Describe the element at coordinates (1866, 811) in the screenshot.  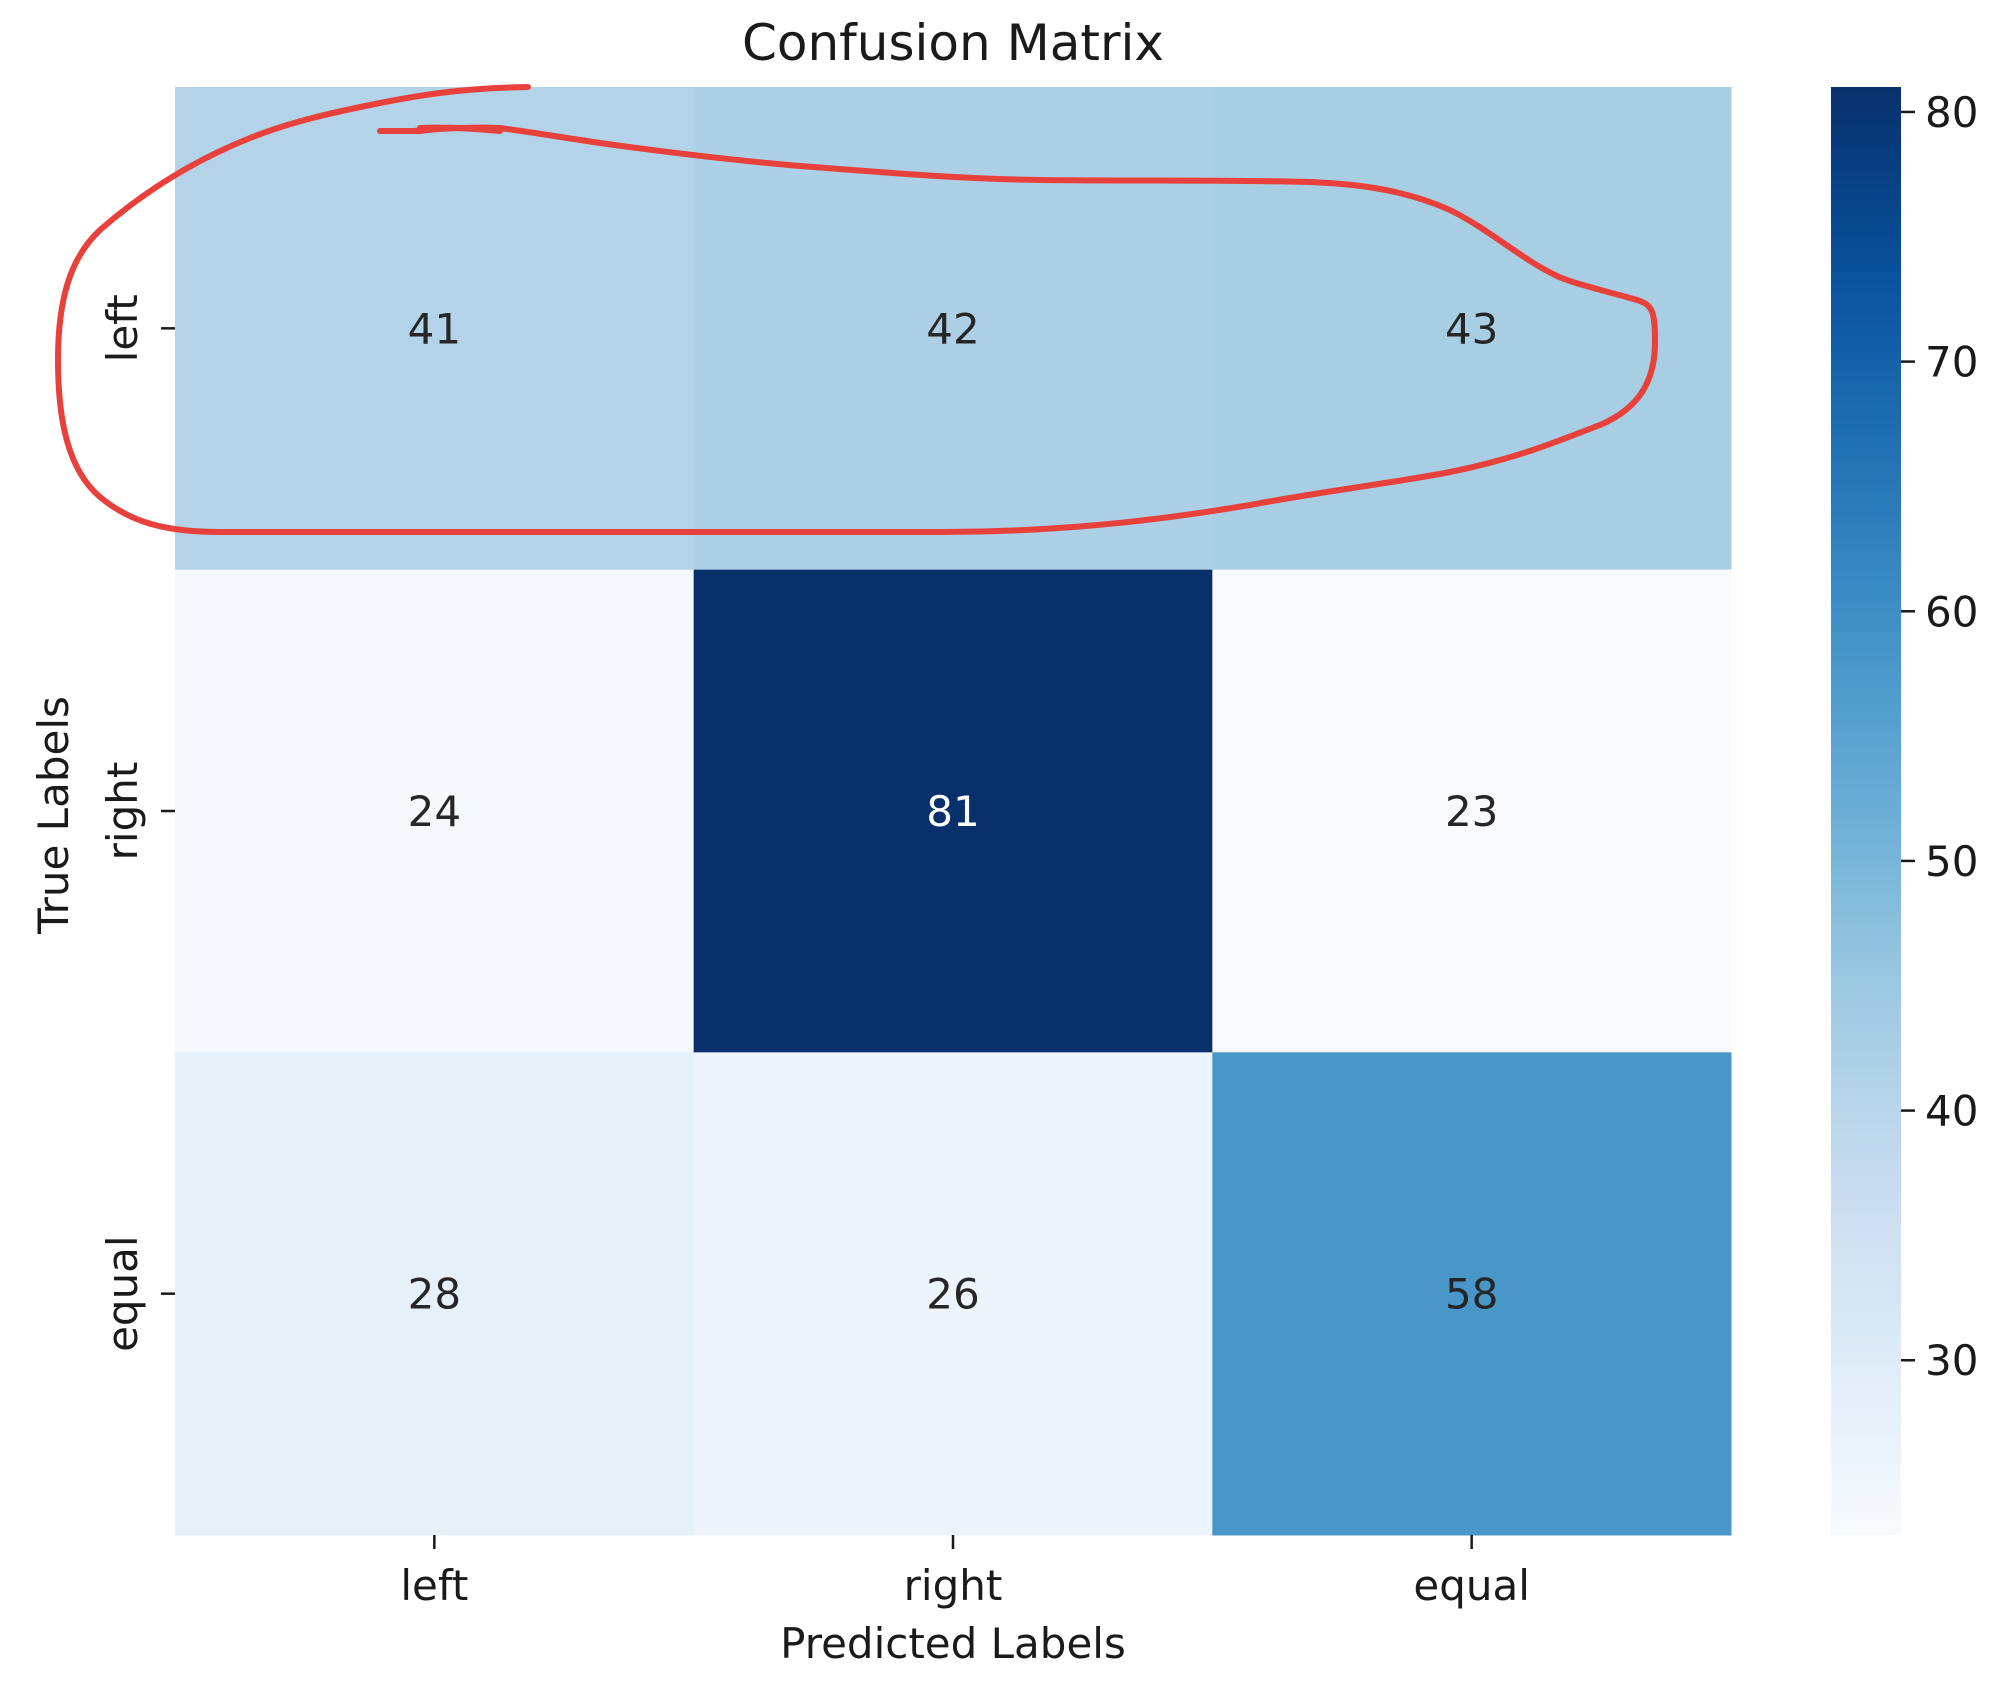
I see `colorbar-gradient` at that location.